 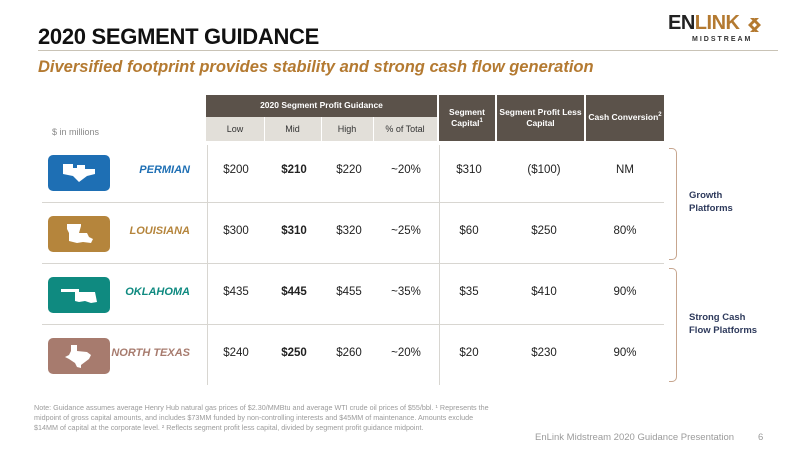 I want to click on cell-low: $240, so click(x=236, y=353).